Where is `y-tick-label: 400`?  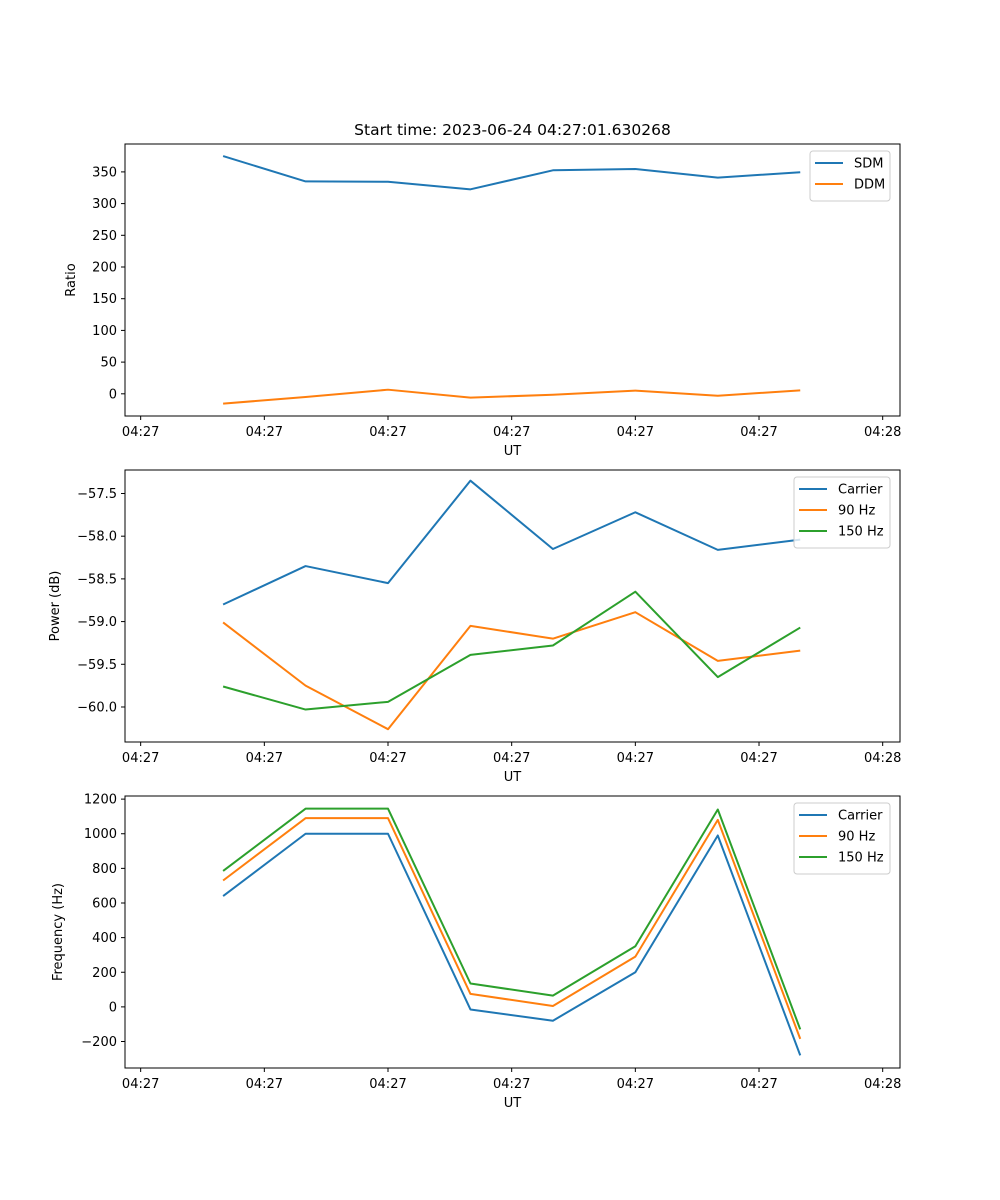 y-tick-label: 400 is located at coordinates (104, 938).